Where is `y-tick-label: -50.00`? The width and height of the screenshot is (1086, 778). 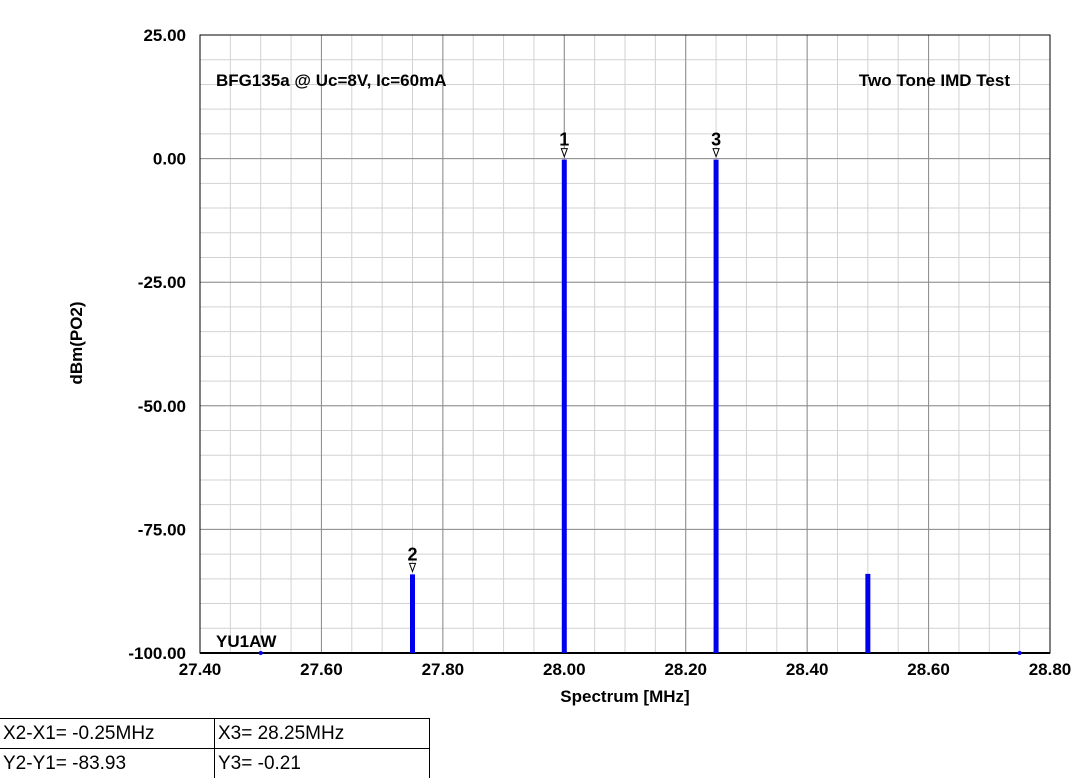 y-tick-label: -50.00 is located at coordinates (162, 406).